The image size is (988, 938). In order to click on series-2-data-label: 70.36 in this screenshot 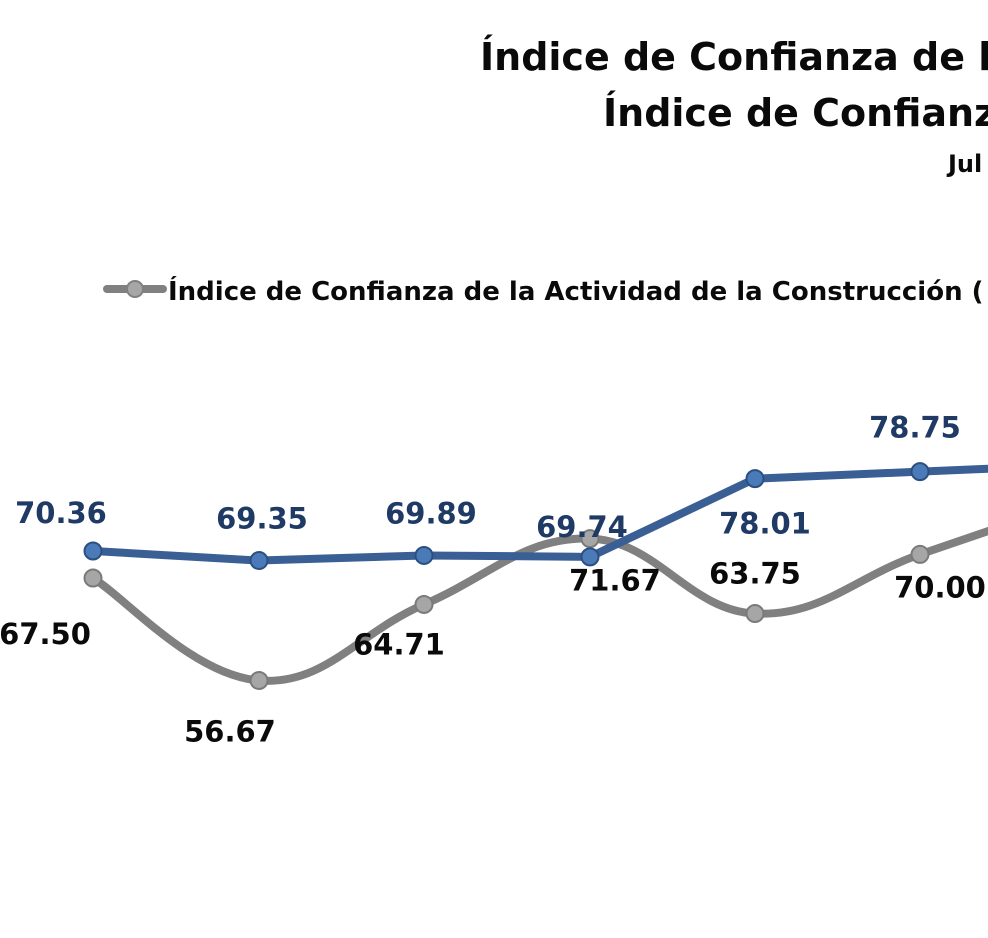, I will do `click(61, 513)`.